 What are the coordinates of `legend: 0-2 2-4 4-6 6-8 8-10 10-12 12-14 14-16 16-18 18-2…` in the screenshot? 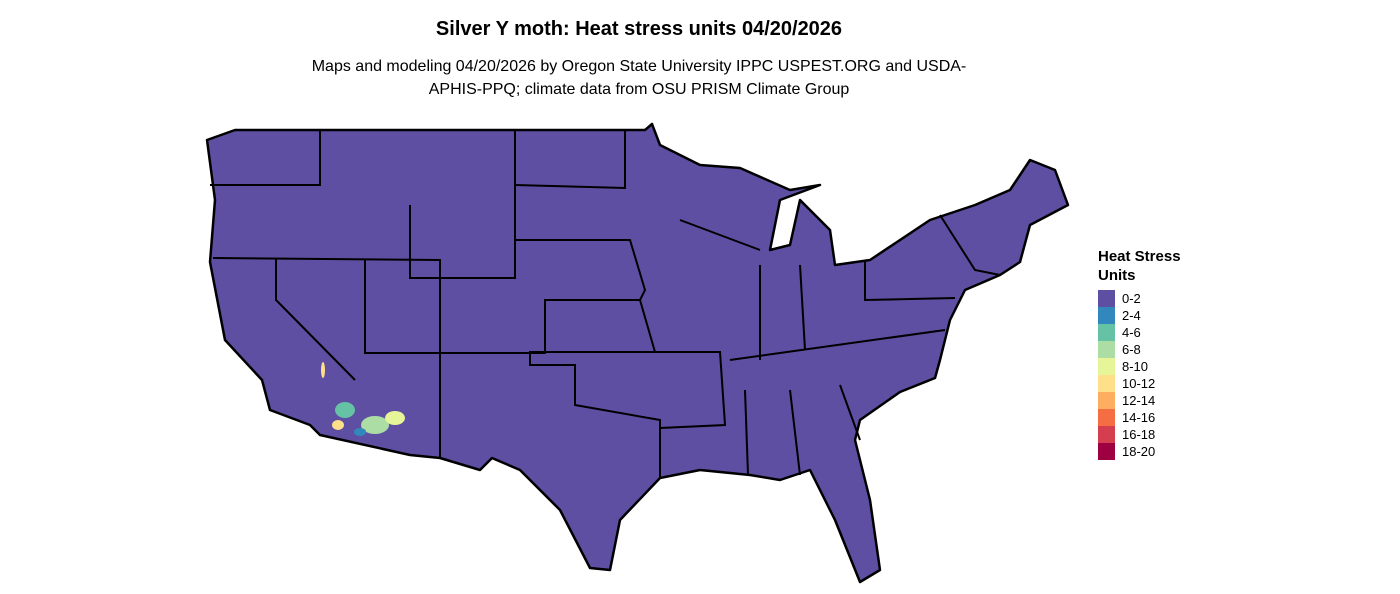 It's located at (1126, 375).